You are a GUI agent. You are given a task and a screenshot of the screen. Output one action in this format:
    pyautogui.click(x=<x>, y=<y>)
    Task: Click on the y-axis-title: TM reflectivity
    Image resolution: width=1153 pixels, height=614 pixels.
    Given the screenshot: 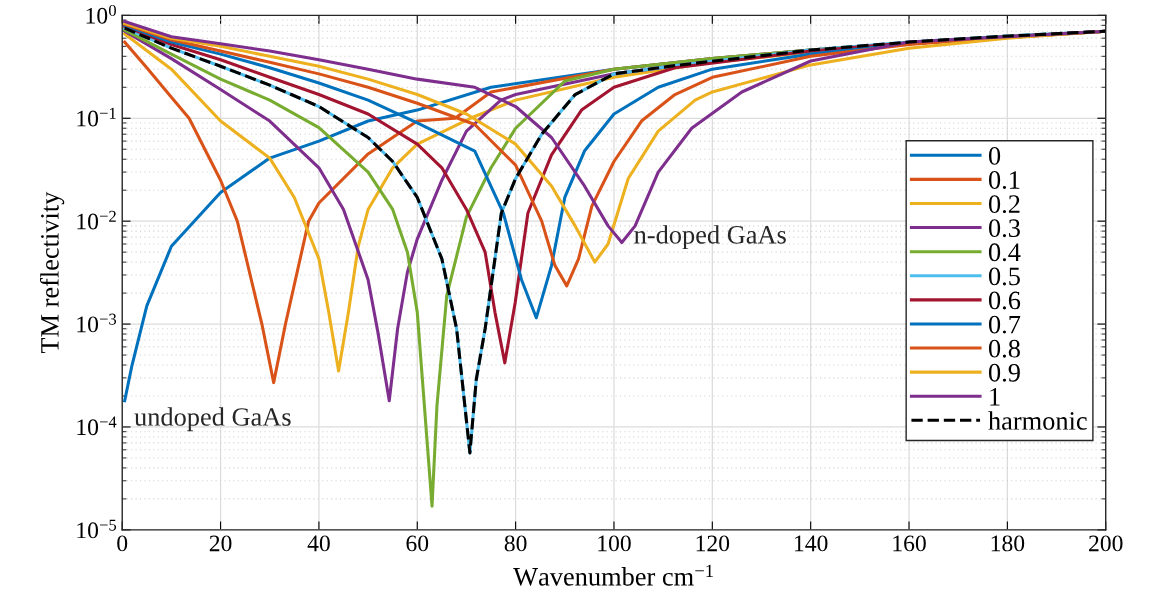 What is the action you would take?
    pyautogui.click(x=52, y=272)
    